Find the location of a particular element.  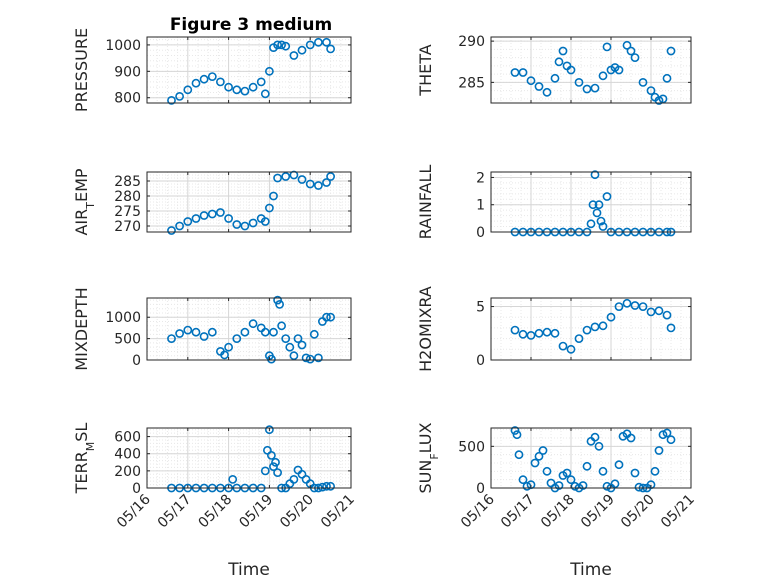

y-tick-label: 0 is located at coordinates (480, 489).